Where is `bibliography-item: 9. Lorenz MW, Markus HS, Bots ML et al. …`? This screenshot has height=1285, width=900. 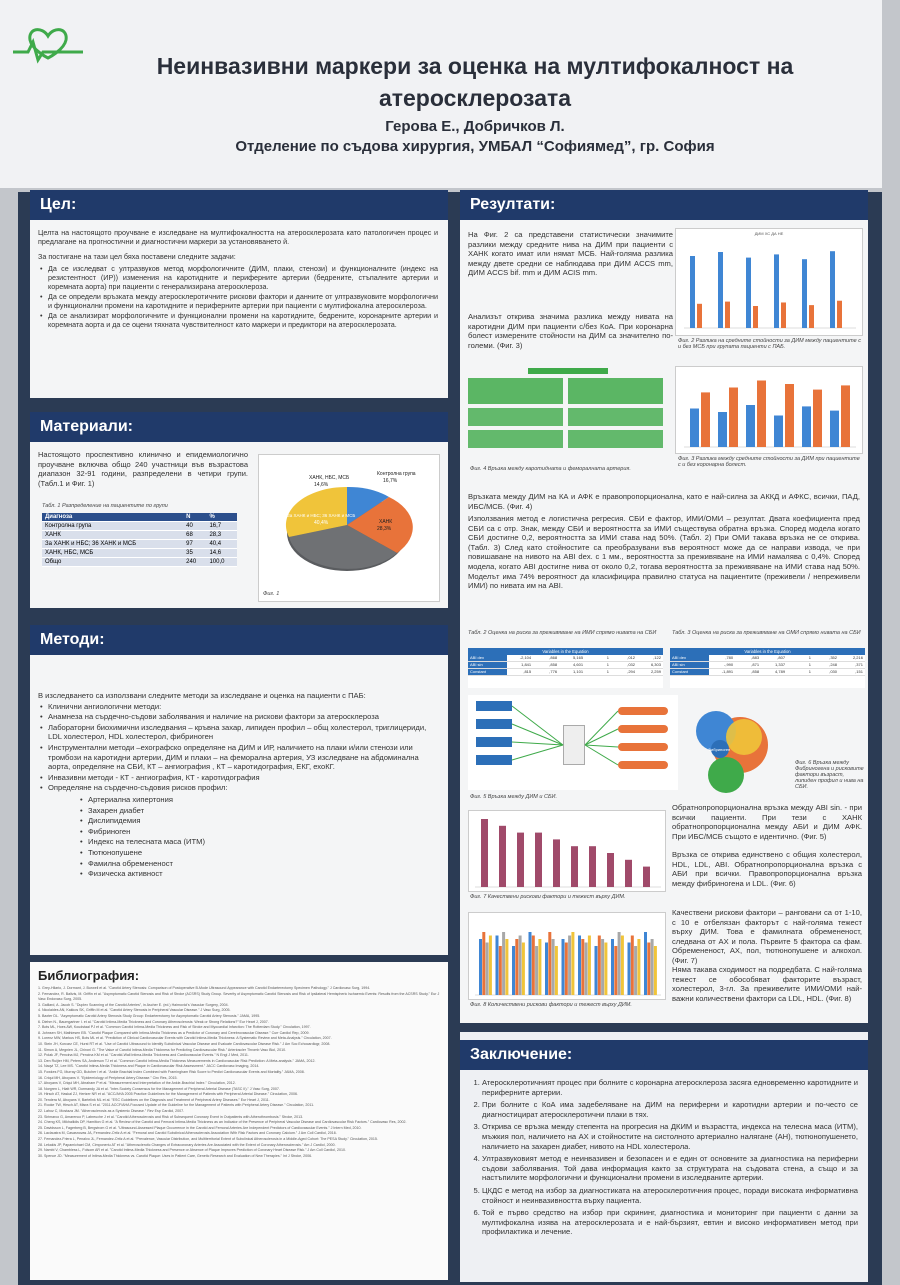
bibliography-item: 9. Lorenz MW, Markus HS, Bots ML et al. … is located at coordinates (185, 1038).